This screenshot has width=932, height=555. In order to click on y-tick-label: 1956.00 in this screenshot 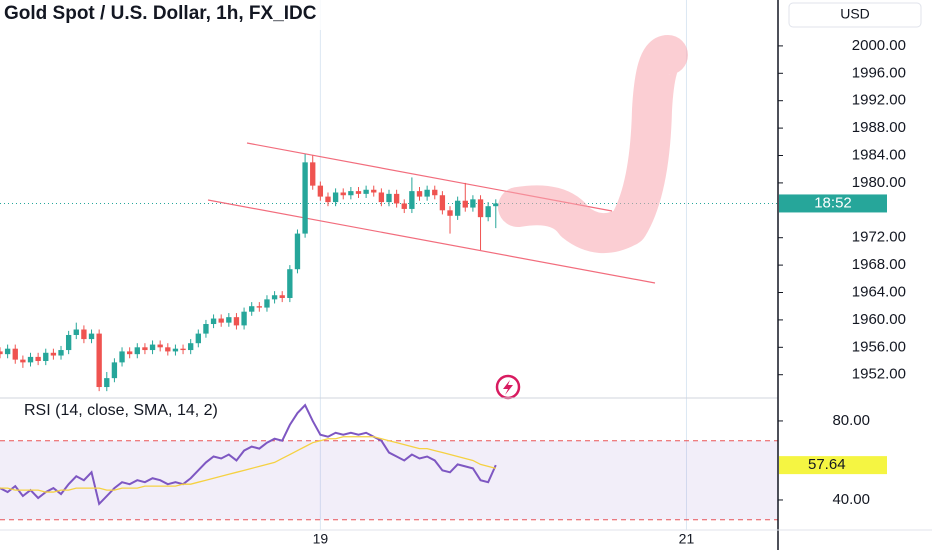, I will do `click(879, 346)`.